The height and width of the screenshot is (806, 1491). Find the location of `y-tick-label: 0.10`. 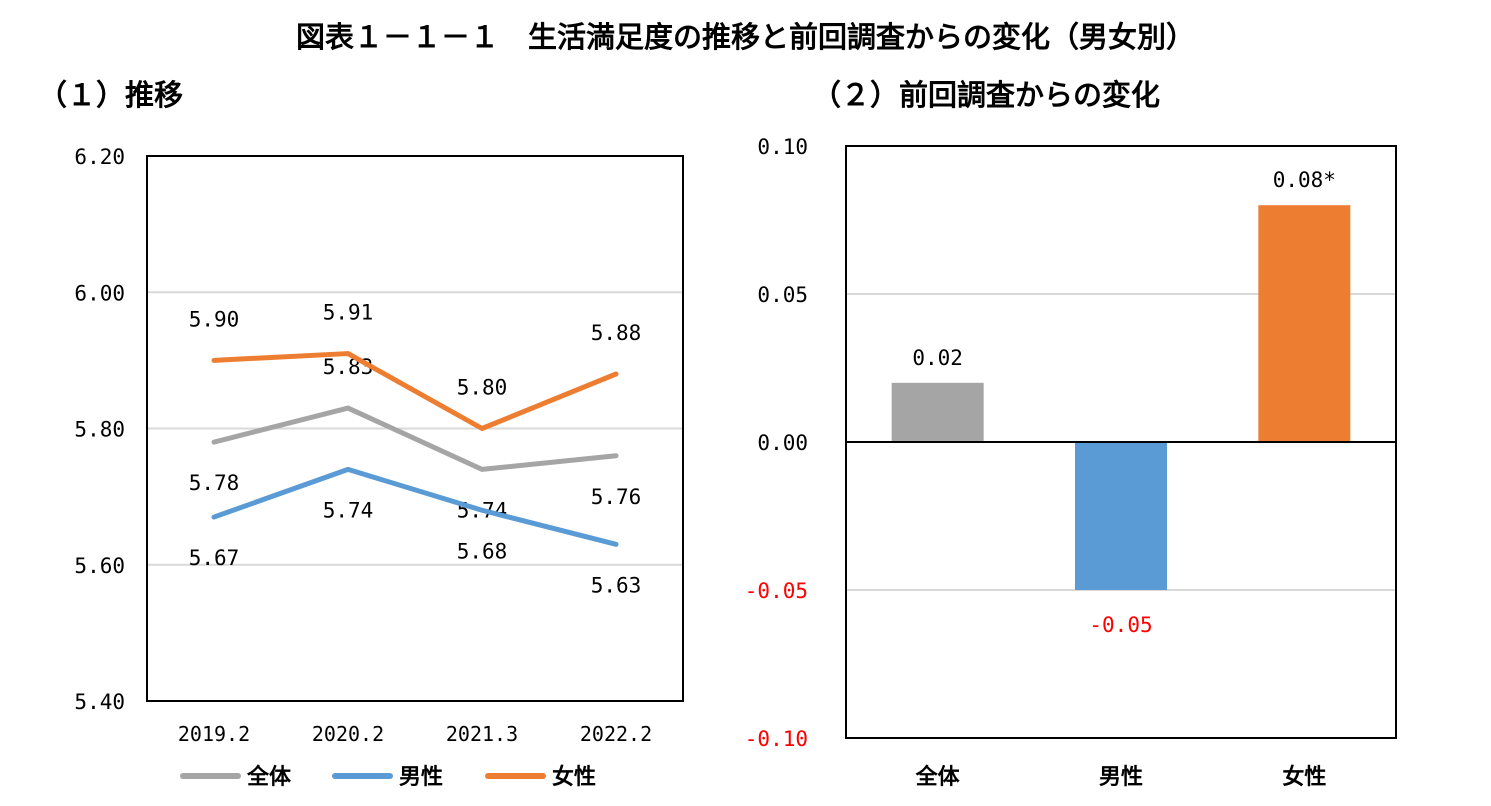

y-tick-label: 0.10 is located at coordinates (782, 147).